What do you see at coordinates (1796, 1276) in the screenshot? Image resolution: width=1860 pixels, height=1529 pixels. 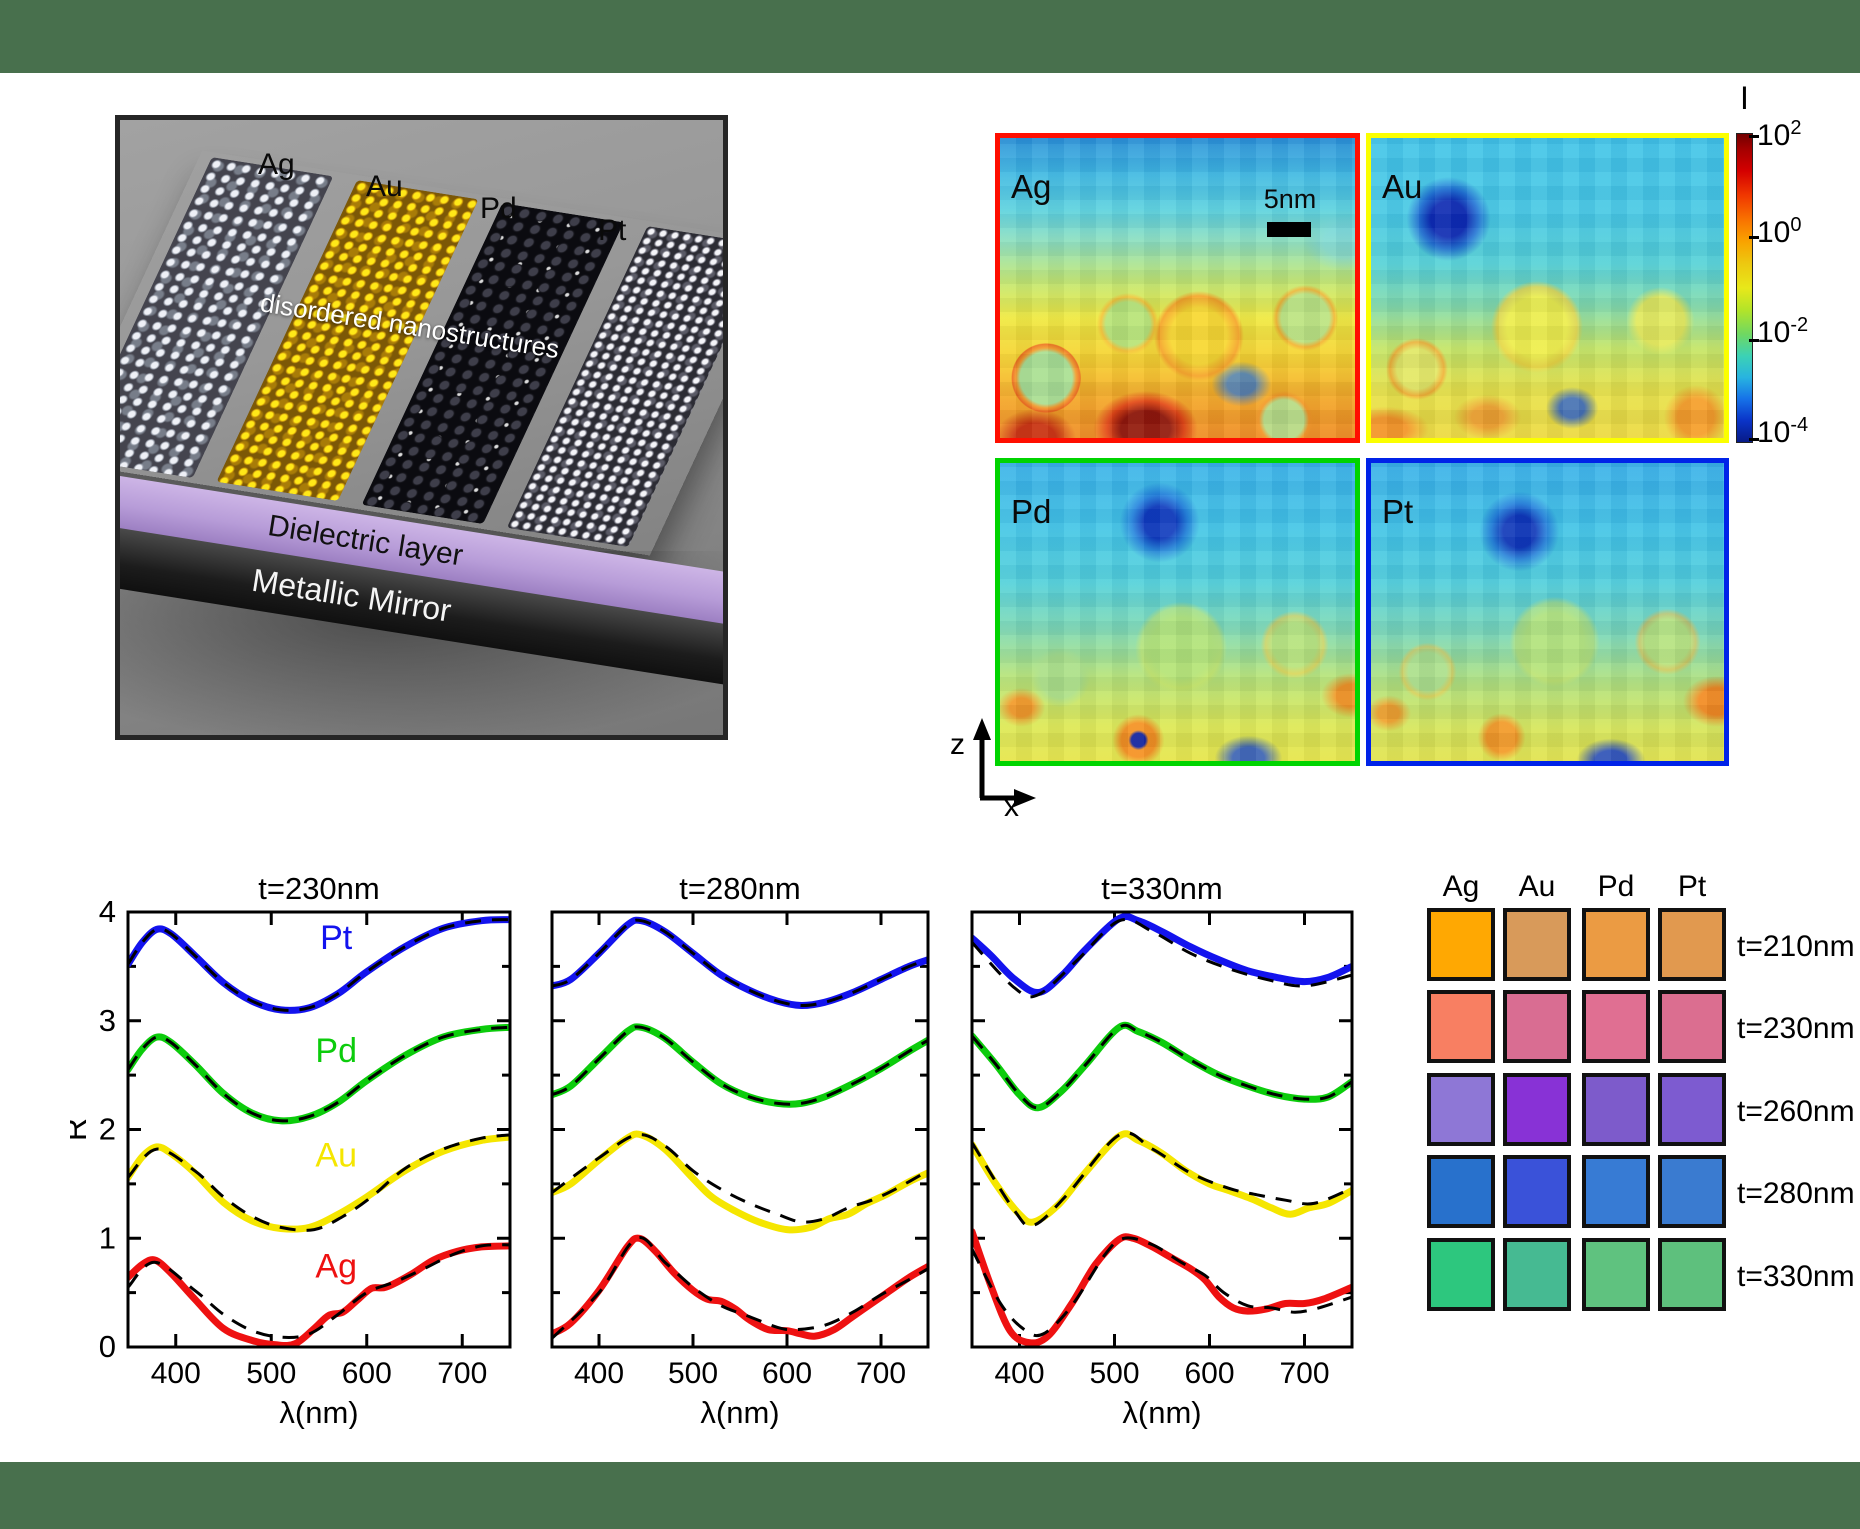 I see `swatch-row-label-5: t=330nm` at bounding box center [1796, 1276].